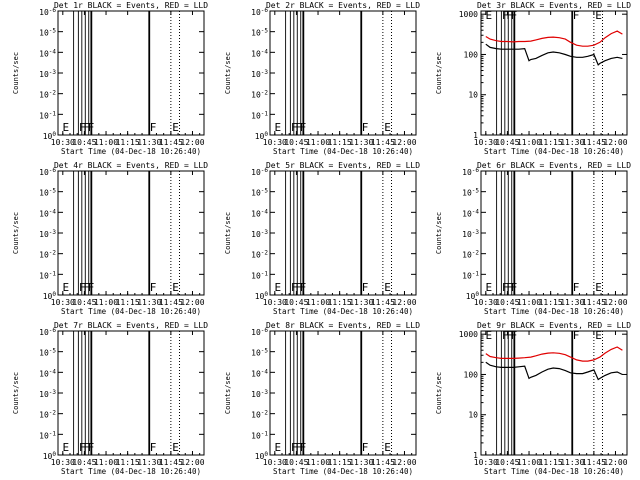 The width and height of the screenshot is (640, 480). I want to click on y-tick-label: 10, so click(473, 95).